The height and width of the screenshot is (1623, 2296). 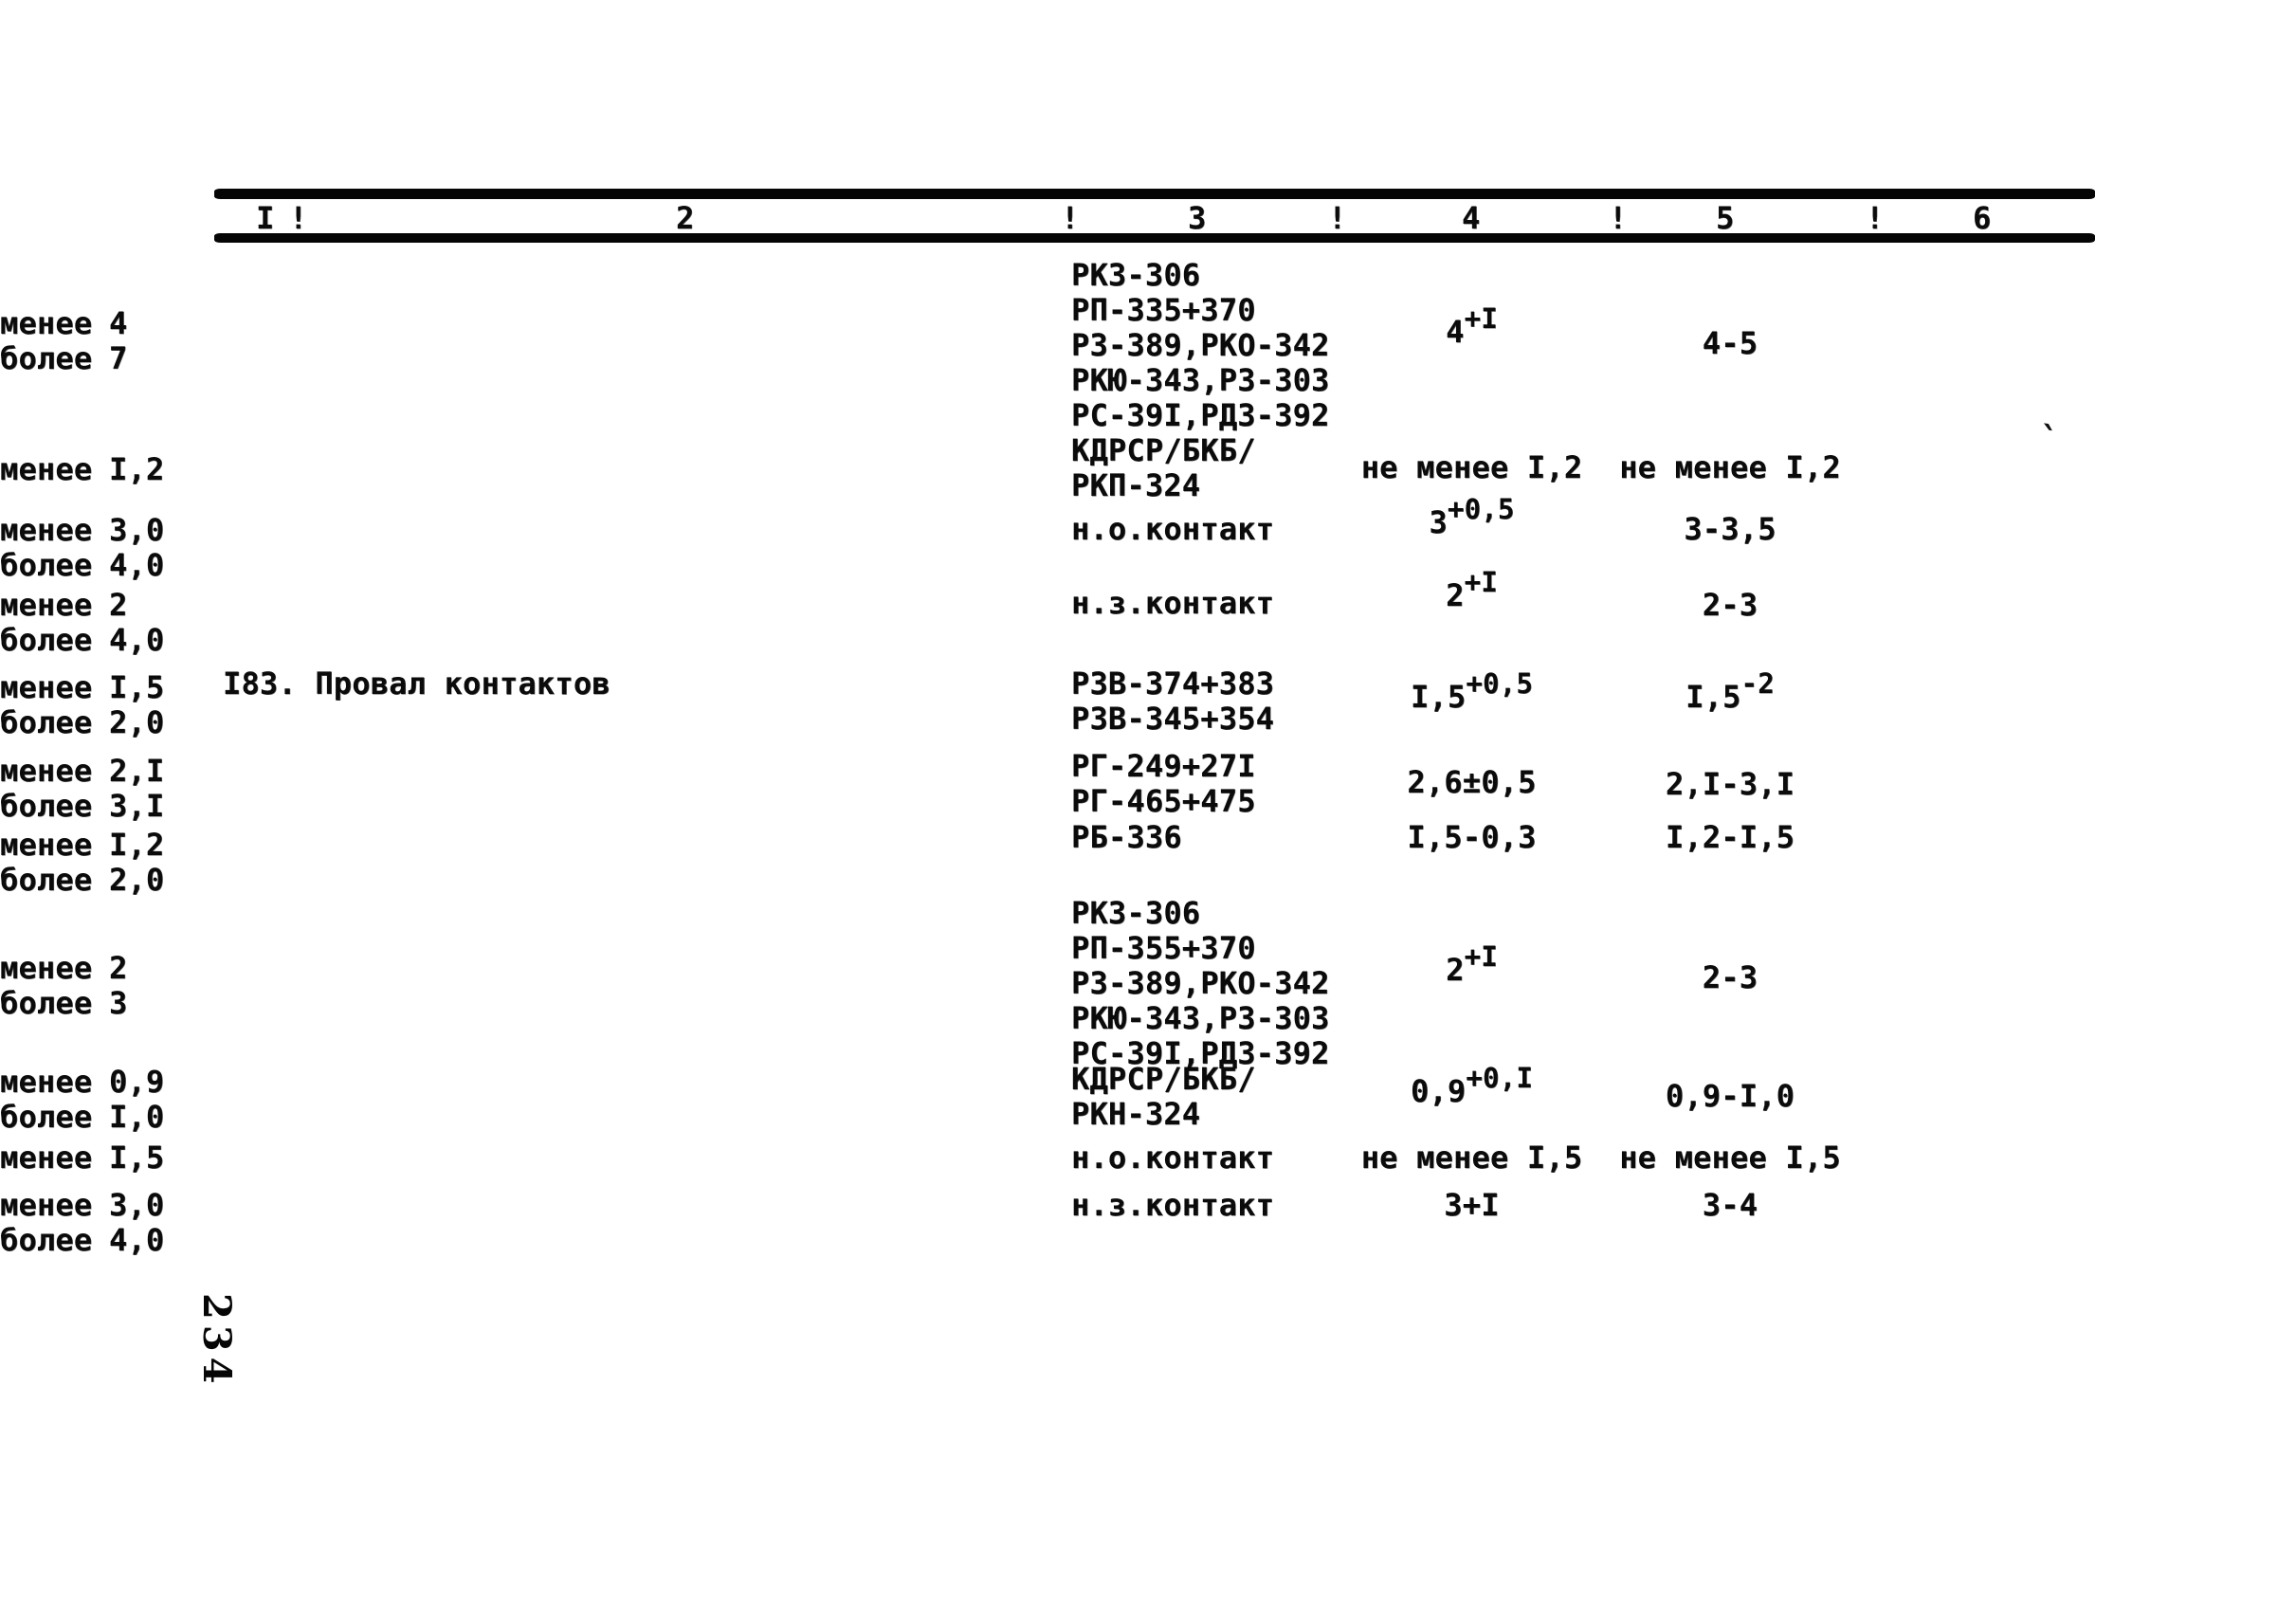 What do you see at coordinates (1200, 1053) in the screenshot?
I see `equipment-line: РС-39I,РДЗ-392` at bounding box center [1200, 1053].